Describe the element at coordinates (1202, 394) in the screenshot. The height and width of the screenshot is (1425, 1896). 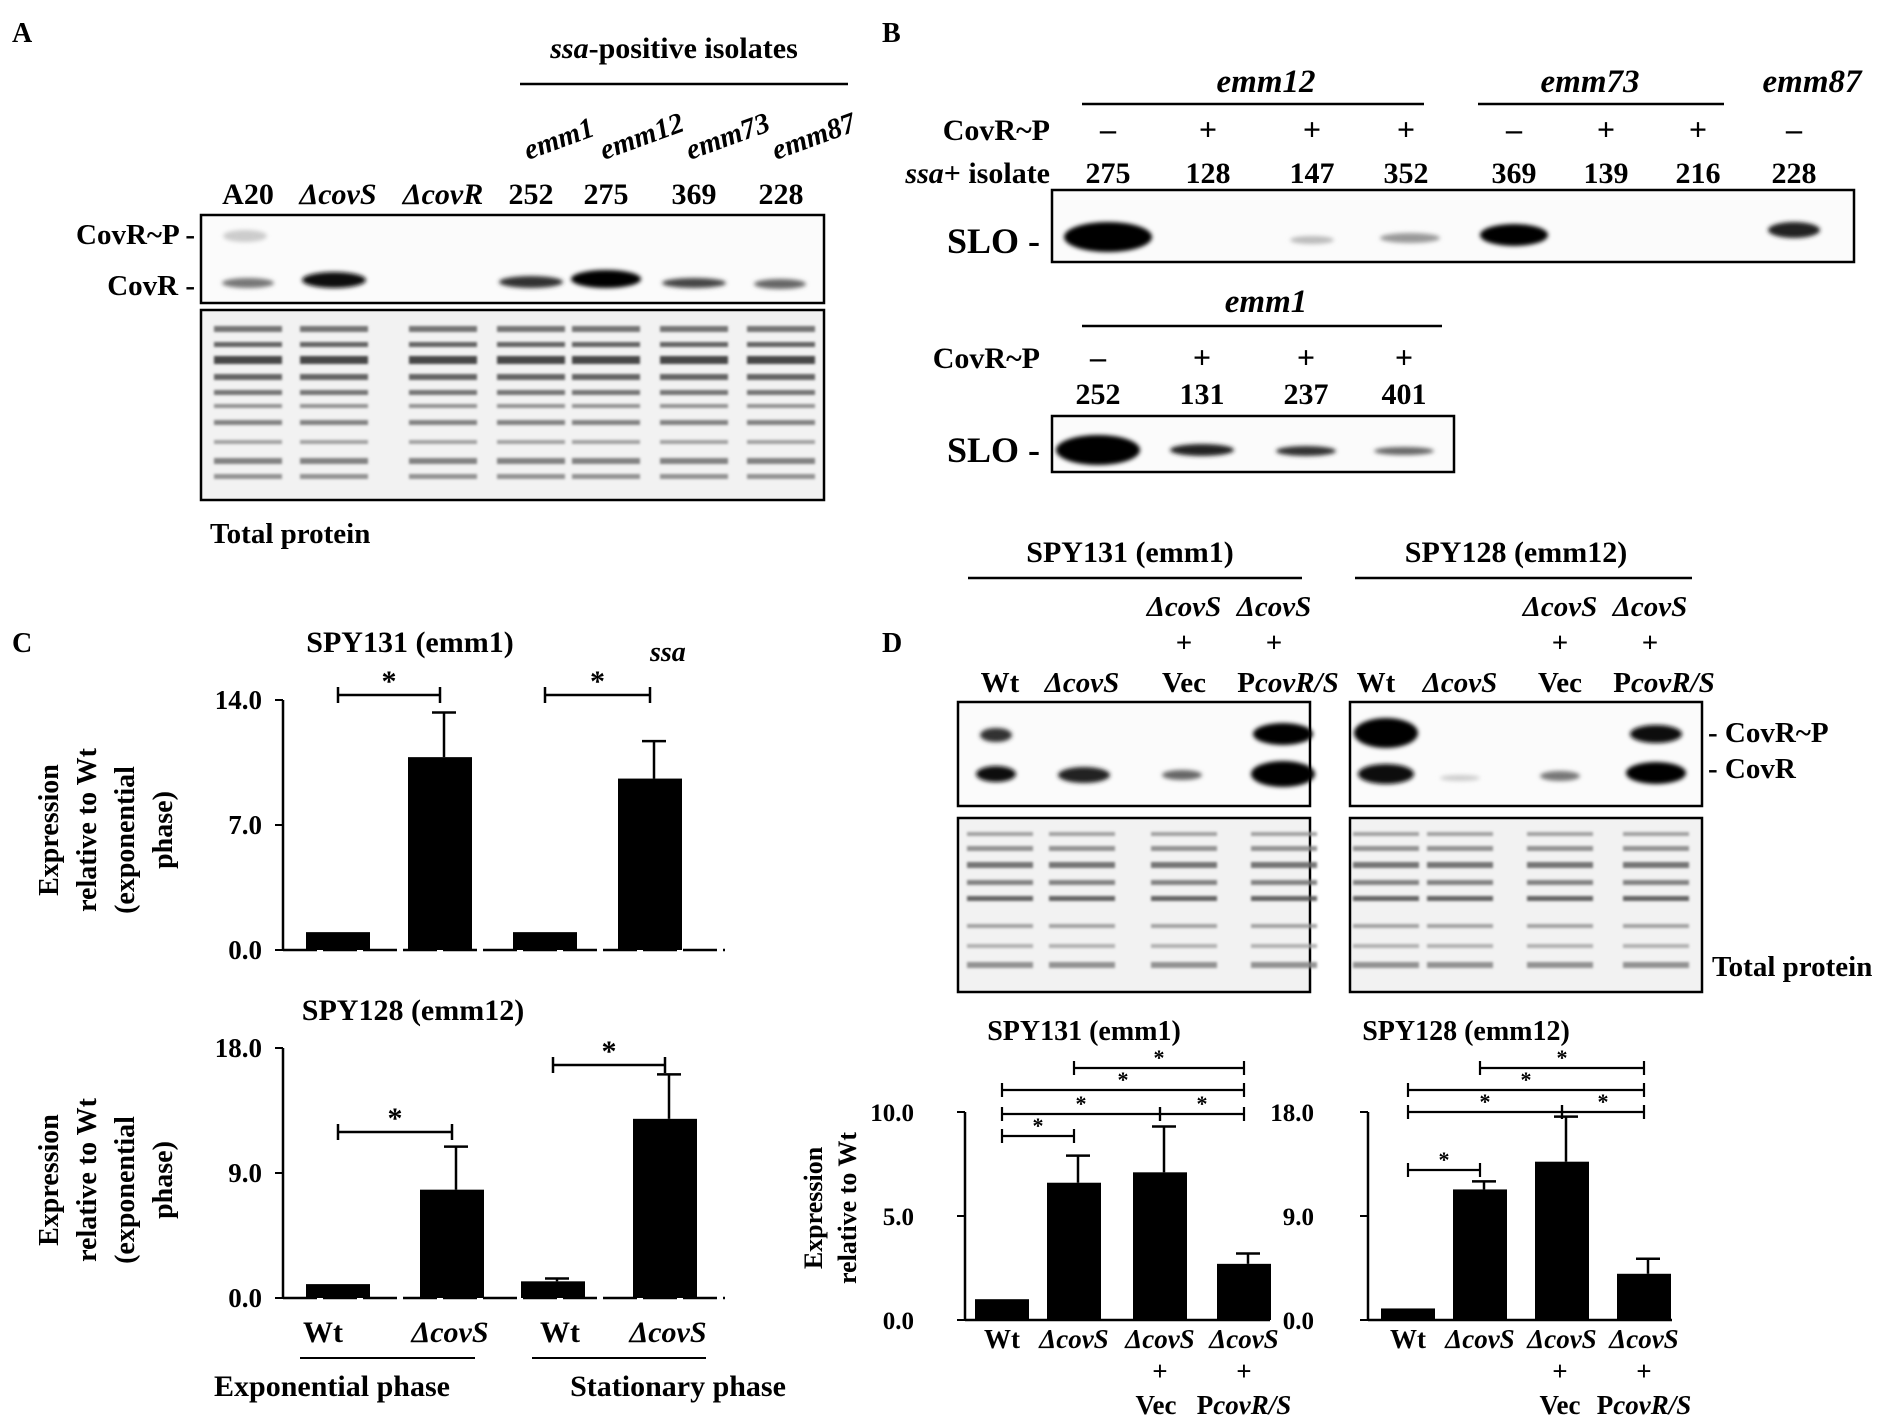
I see `isolate-number: 131` at that location.